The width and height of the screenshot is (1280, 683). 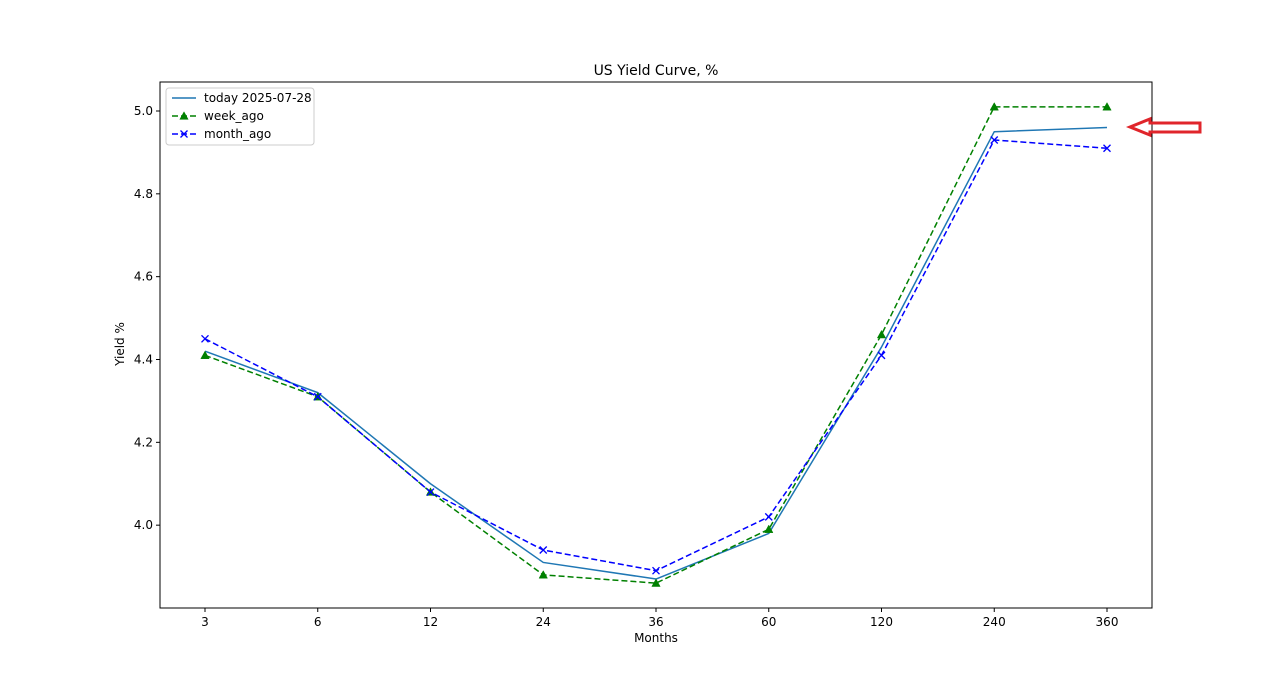 What do you see at coordinates (543, 622) in the screenshot?
I see `x-tick-label: 24` at bounding box center [543, 622].